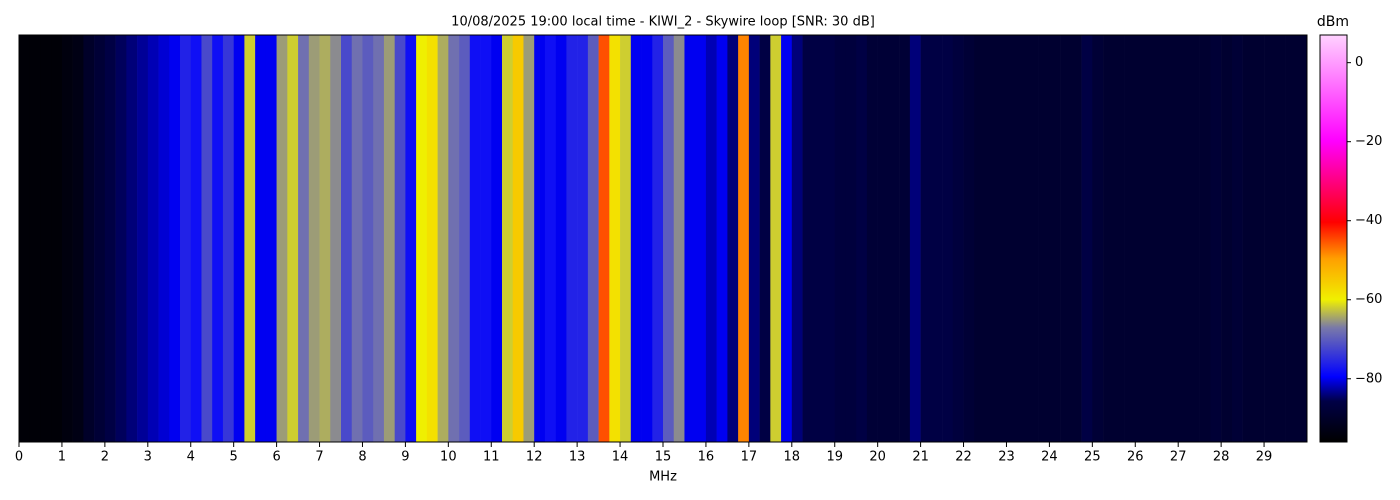 This screenshot has width=1400, height=500. I want to click on x-tick-label: 11, so click(491, 457).